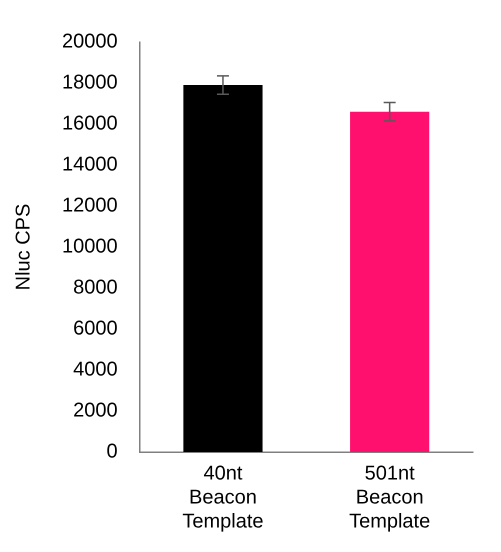  Describe the element at coordinates (90, 123) in the screenshot. I see `y-tick-label: 16000` at that location.